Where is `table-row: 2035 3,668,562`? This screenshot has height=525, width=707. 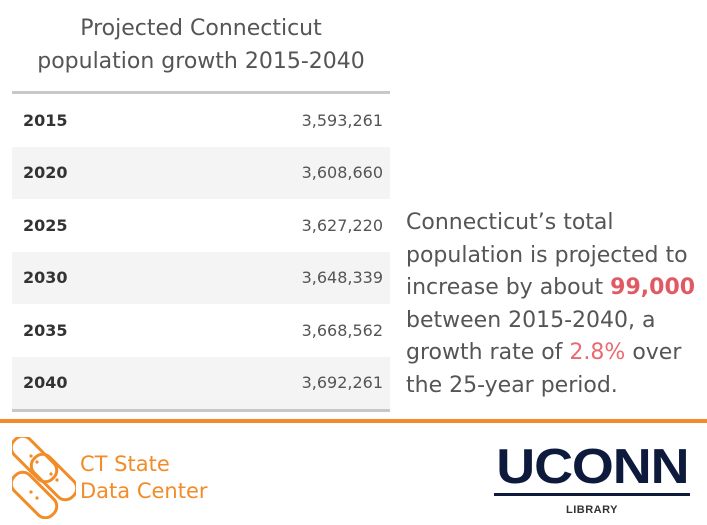
table-row: 2035 3,668,562 is located at coordinates (201, 330).